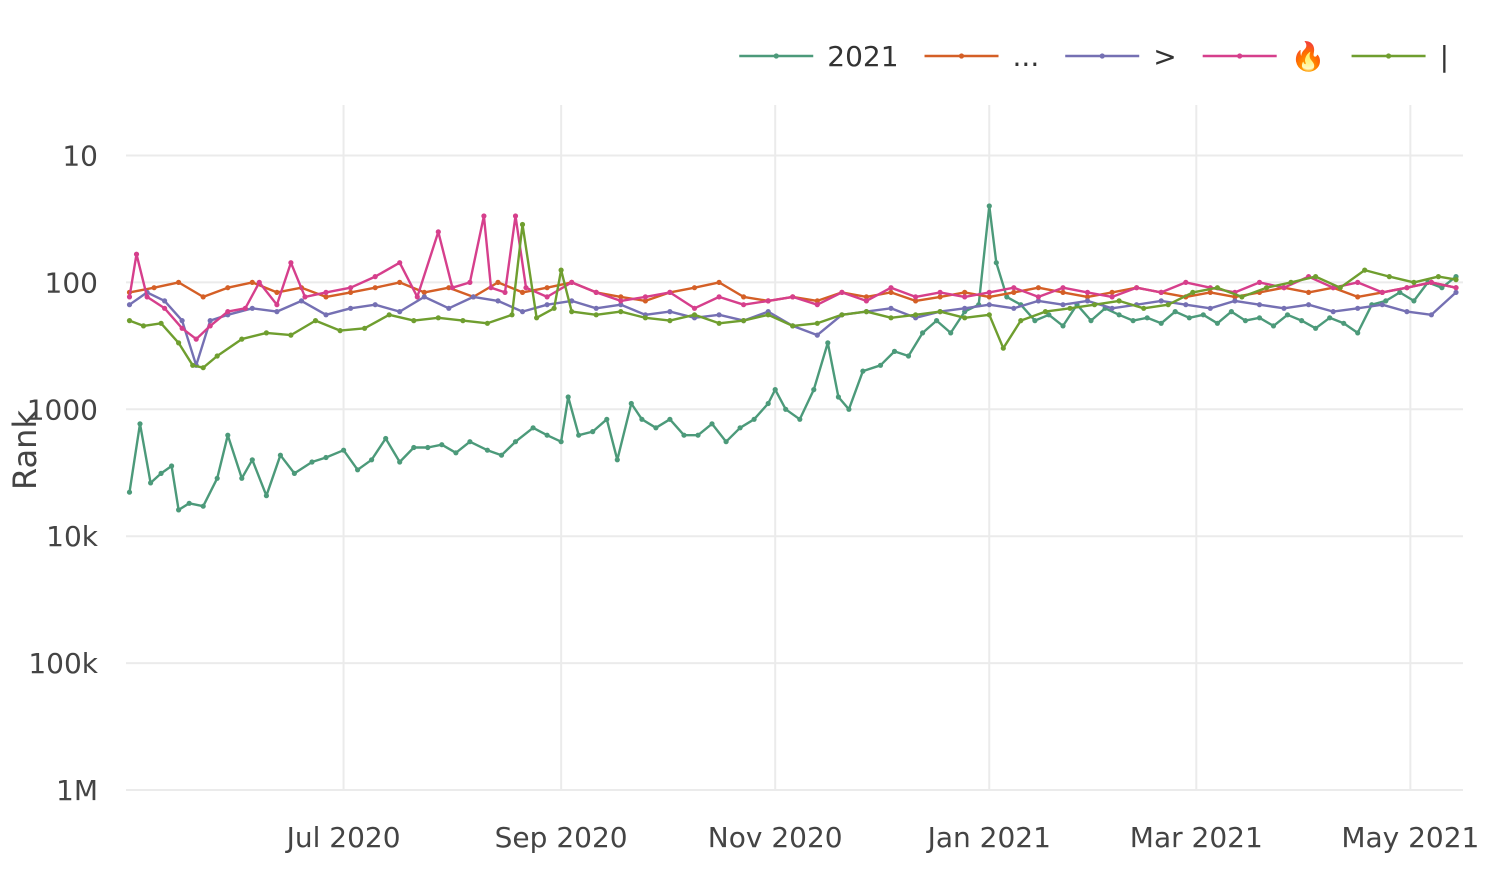 The image size is (1487, 886). What do you see at coordinates (1400, 56) in the screenshot?
I see `legend-item: |` at bounding box center [1400, 56].